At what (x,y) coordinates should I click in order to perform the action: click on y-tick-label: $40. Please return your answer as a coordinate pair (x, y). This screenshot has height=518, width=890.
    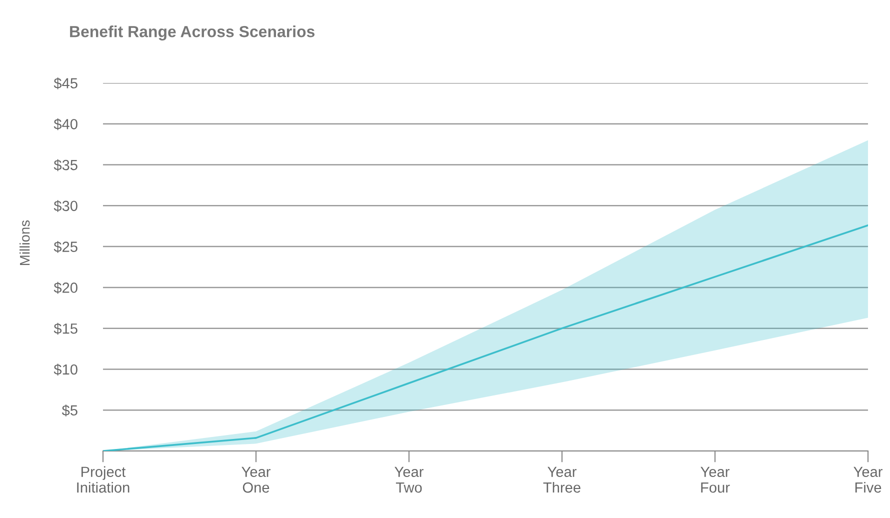
    Looking at the image, I should click on (66, 124).